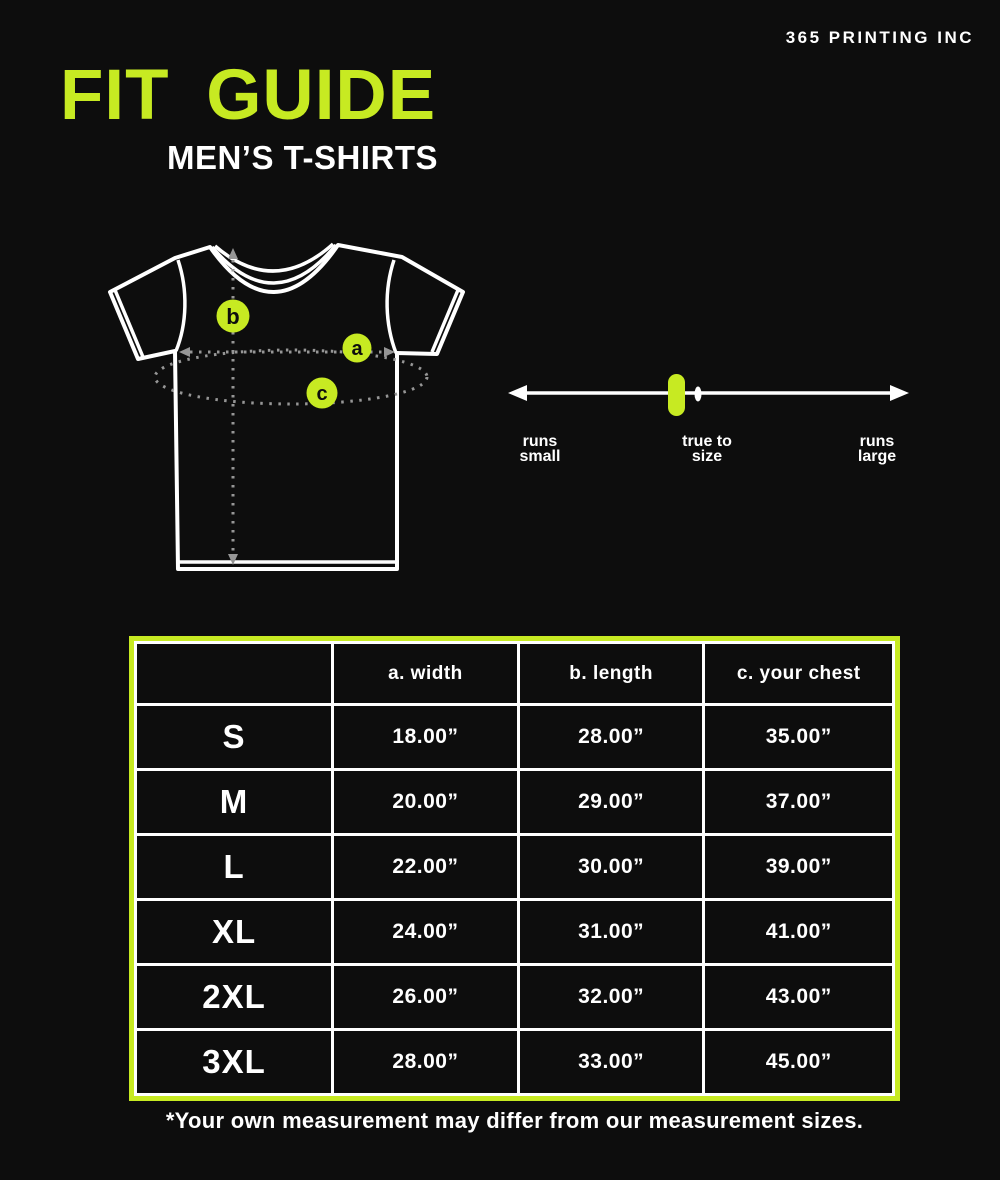  Describe the element at coordinates (707, 441) in the screenshot. I see `scale-label-line: true to` at that location.